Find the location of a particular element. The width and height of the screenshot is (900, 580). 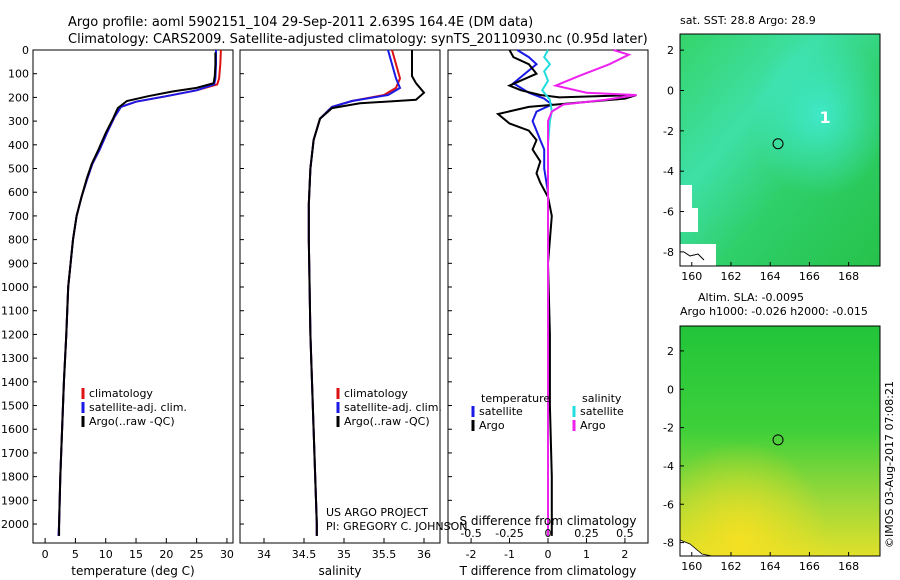

pi-credit: PI: GREGORY C. JOHNSON is located at coordinates (396, 526).